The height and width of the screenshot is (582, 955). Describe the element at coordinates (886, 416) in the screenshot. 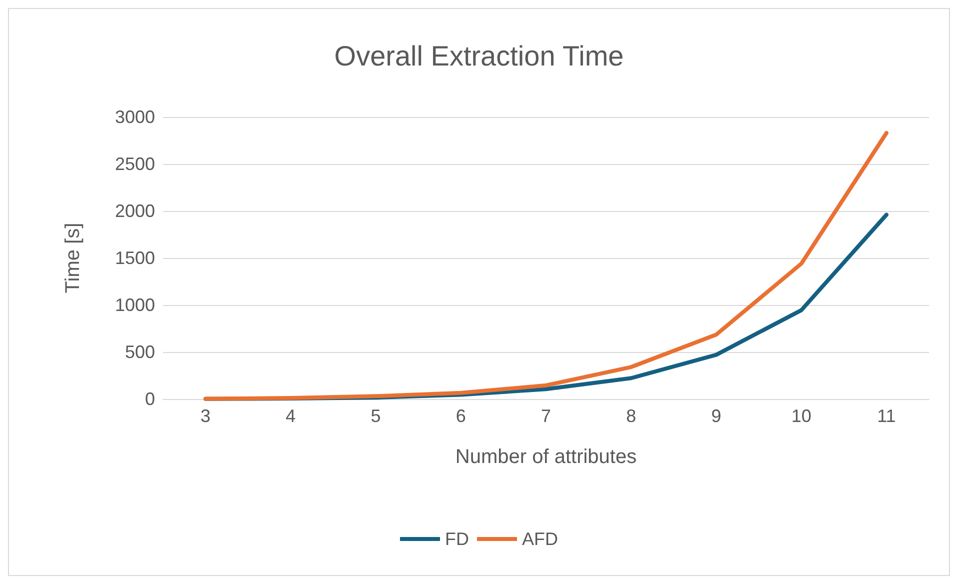

I see `x-tick-label: 11` at that location.